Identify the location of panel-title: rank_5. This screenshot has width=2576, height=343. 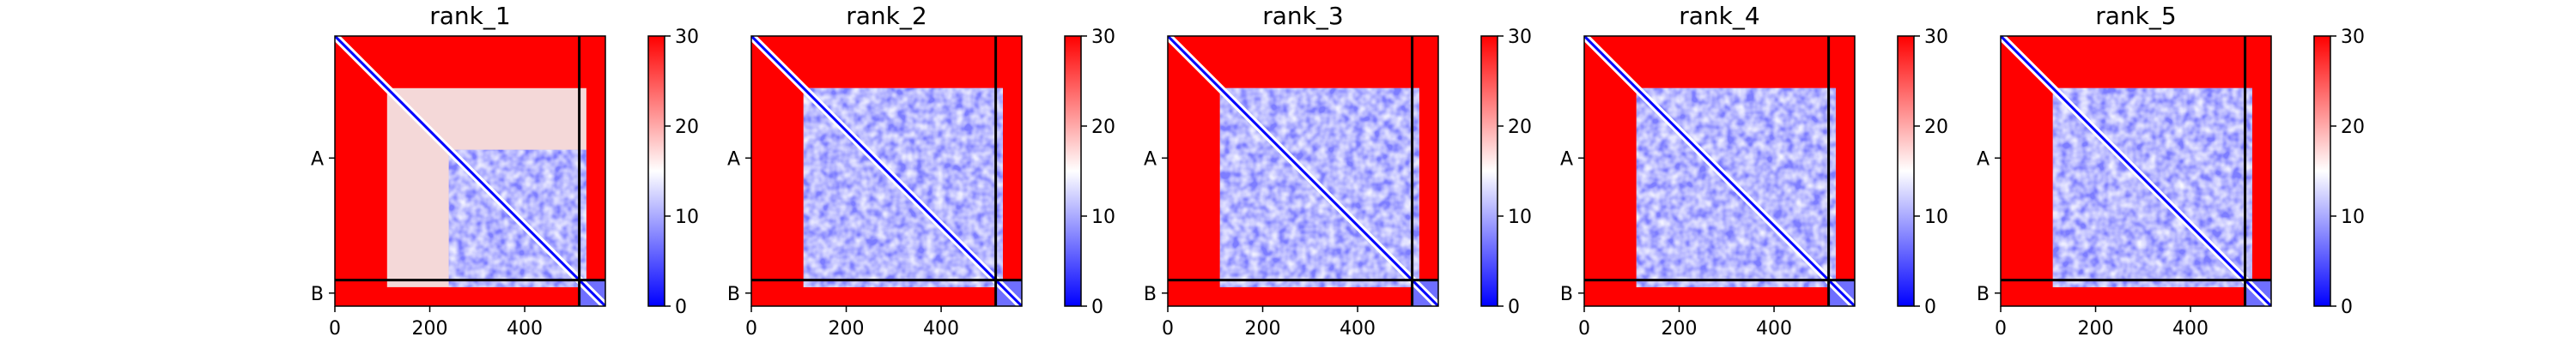
(2135, 16).